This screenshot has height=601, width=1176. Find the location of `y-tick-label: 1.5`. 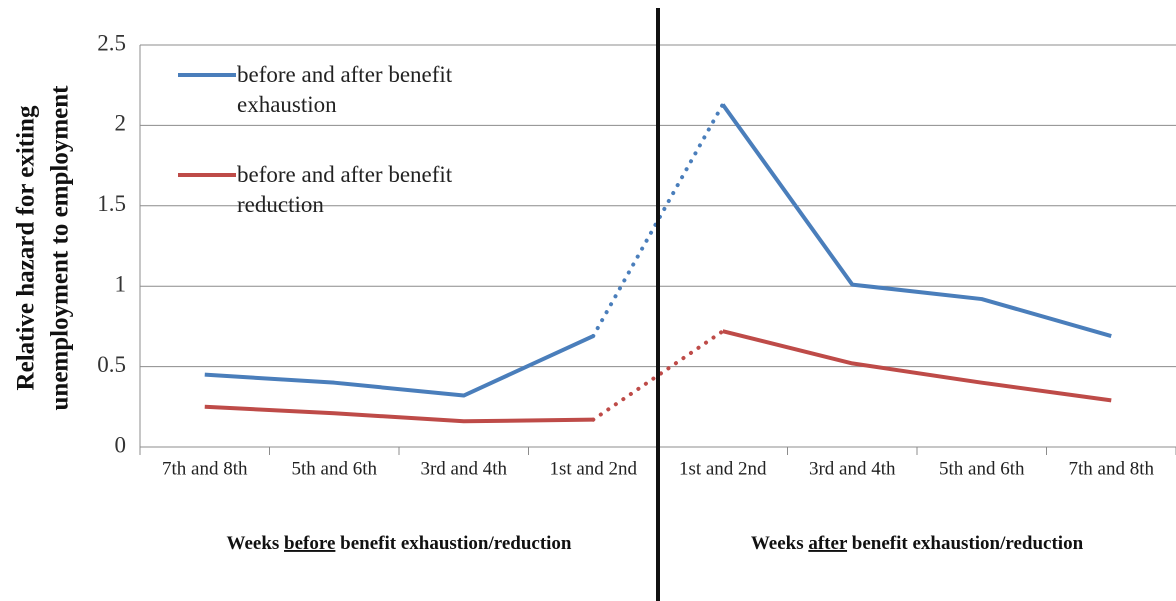

y-tick-label: 1.5 is located at coordinates (111, 203).